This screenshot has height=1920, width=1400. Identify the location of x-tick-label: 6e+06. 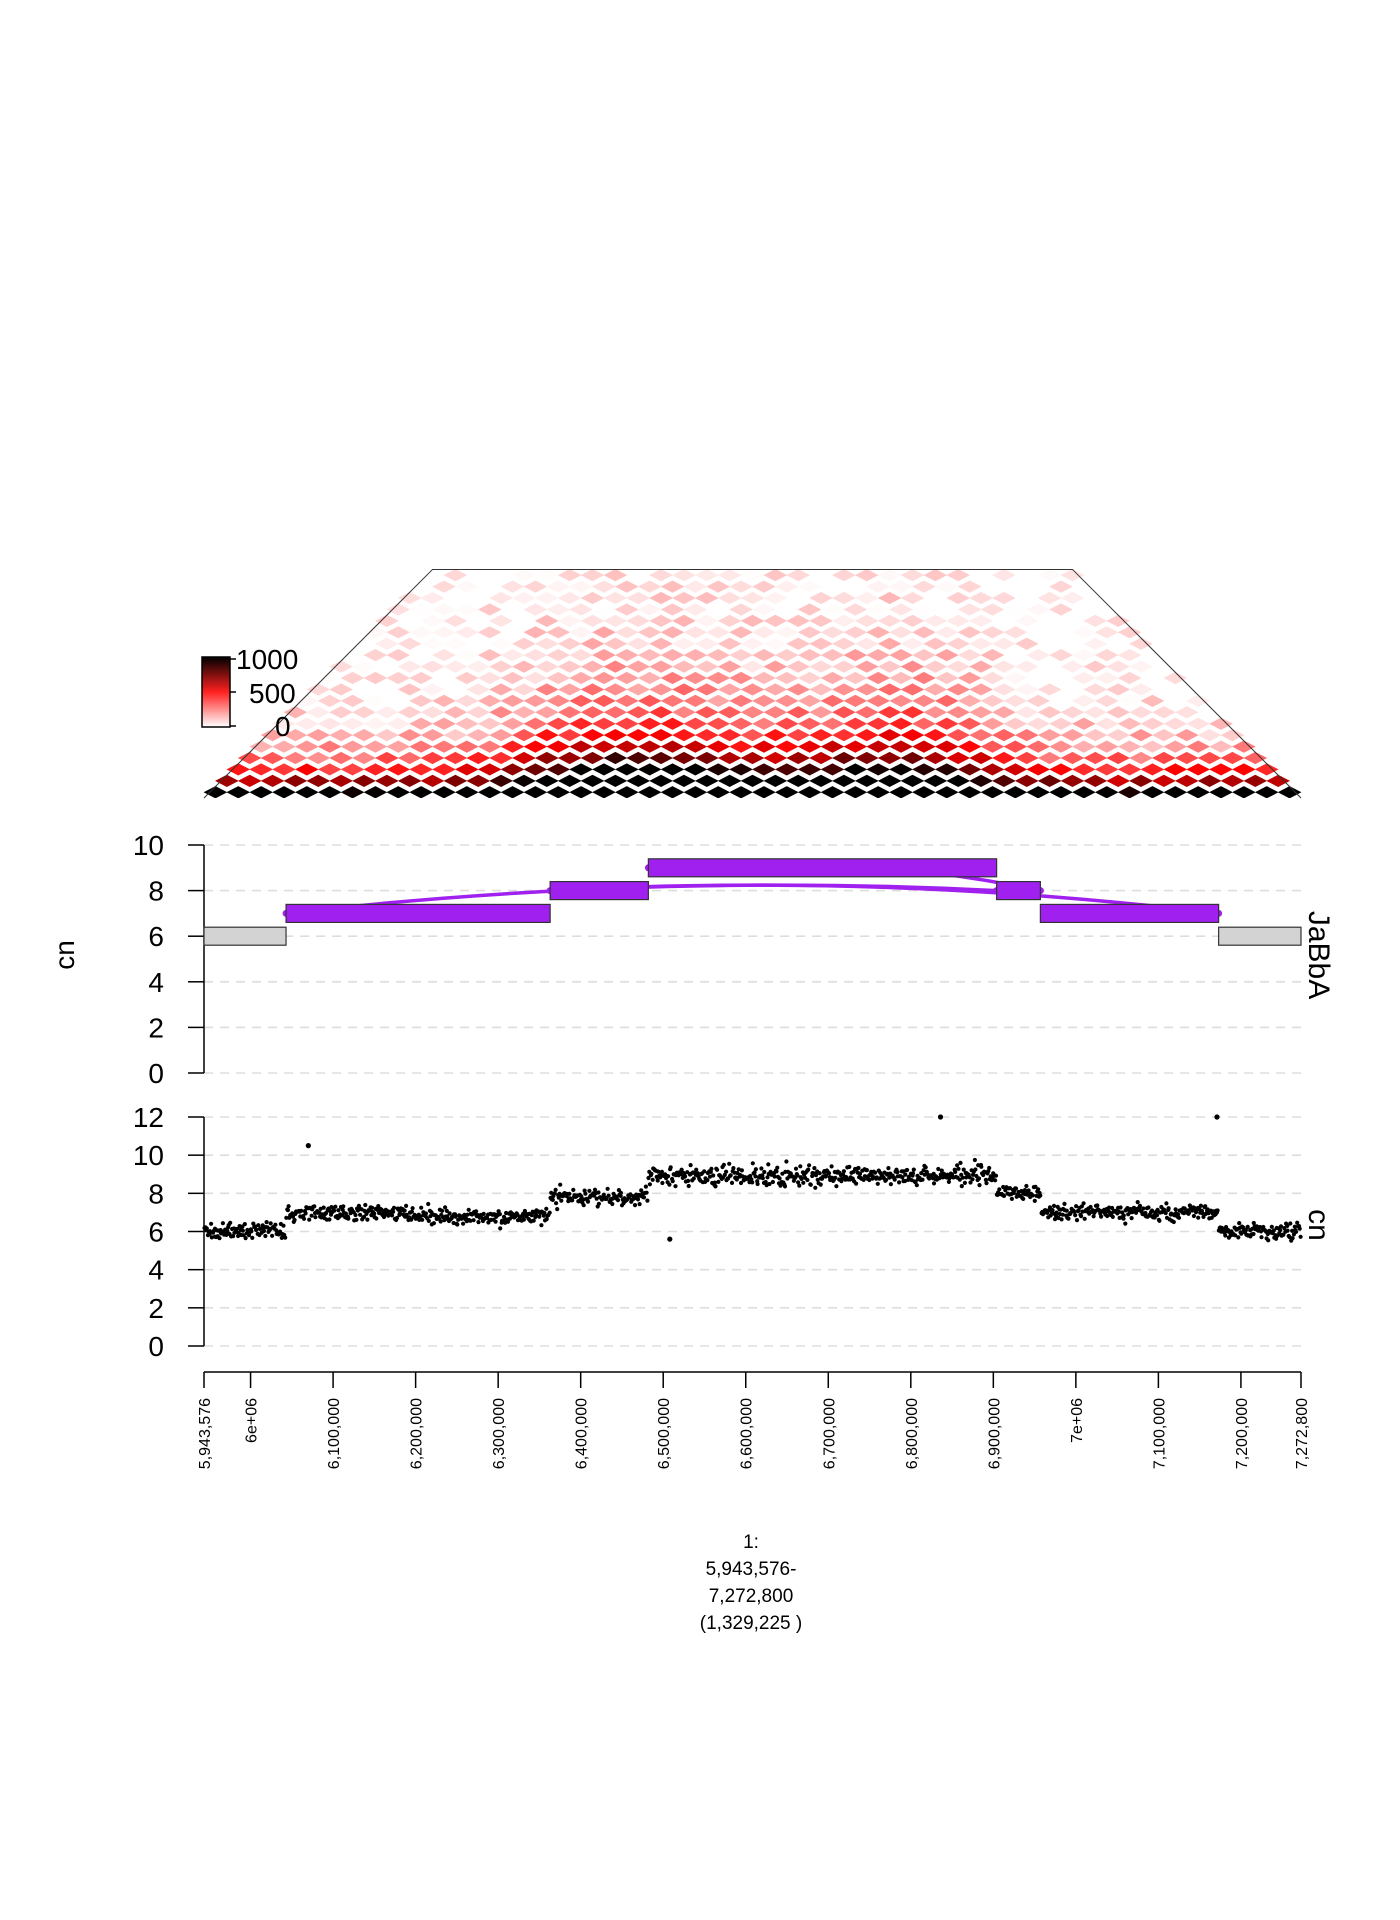
(252, 1420).